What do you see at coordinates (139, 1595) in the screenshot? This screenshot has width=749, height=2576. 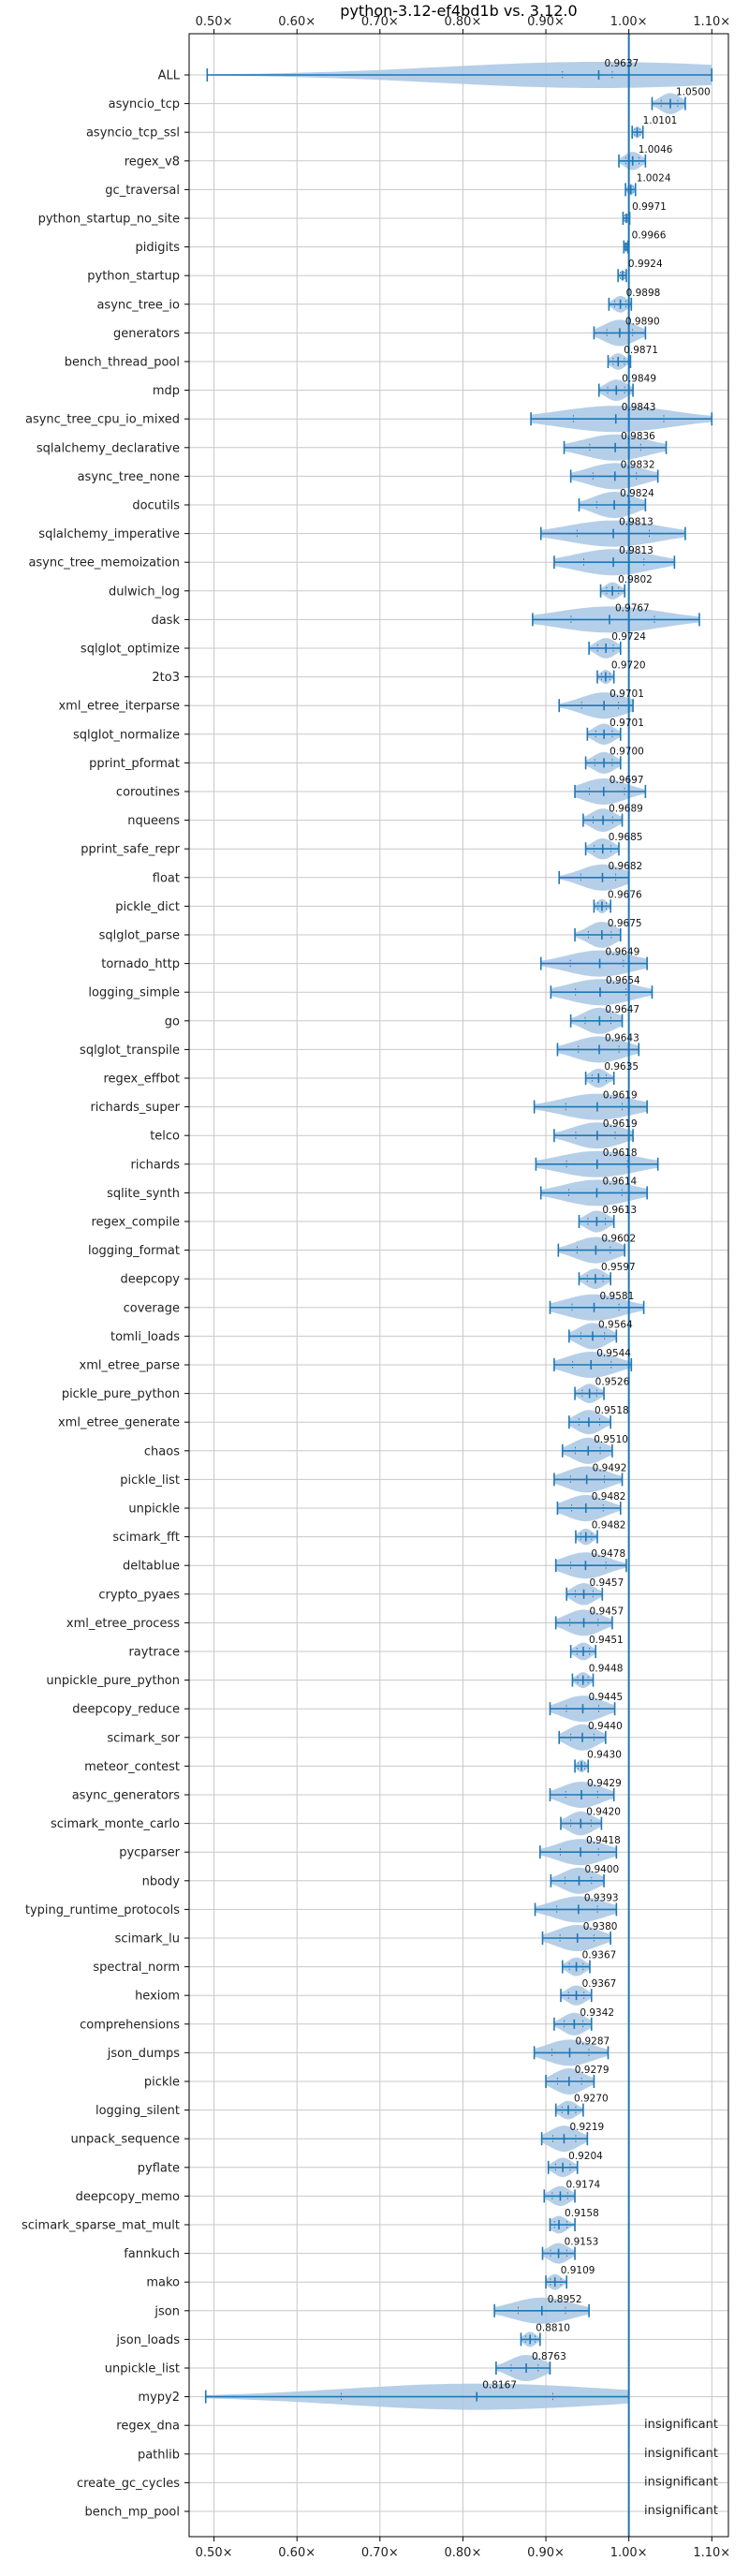 I see `benchmark-label: crypto_pyaes` at bounding box center [139, 1595].